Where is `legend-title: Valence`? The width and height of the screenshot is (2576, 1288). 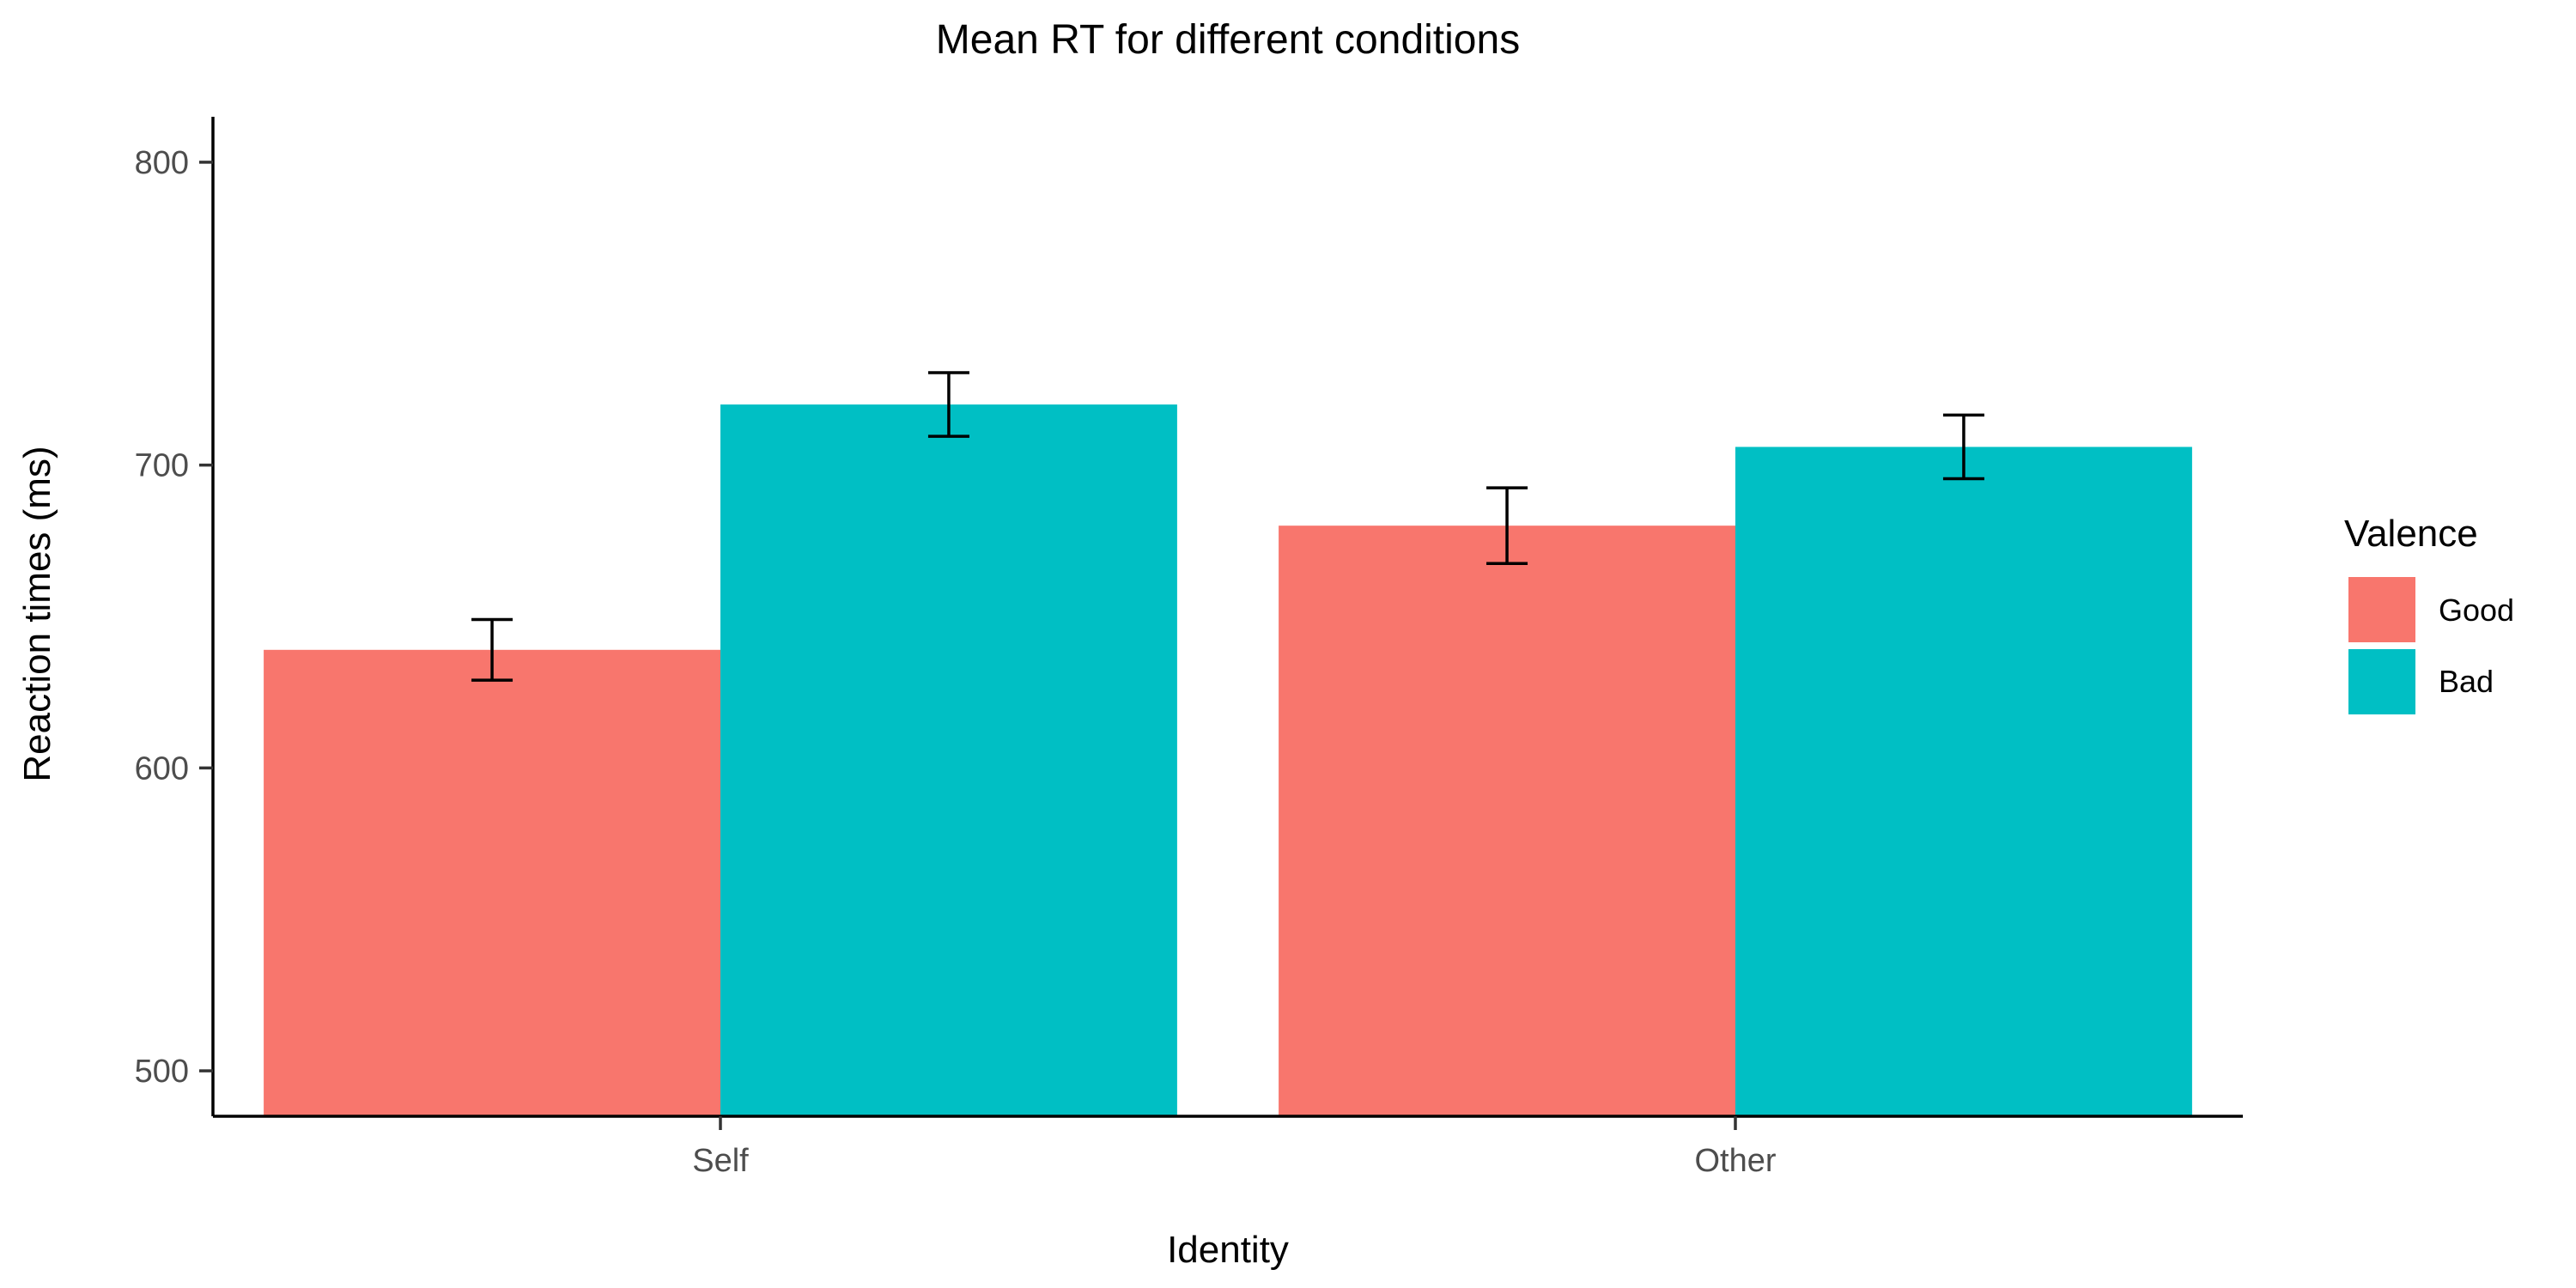
legend-title: Valence is located at coordinates (2411, 534).